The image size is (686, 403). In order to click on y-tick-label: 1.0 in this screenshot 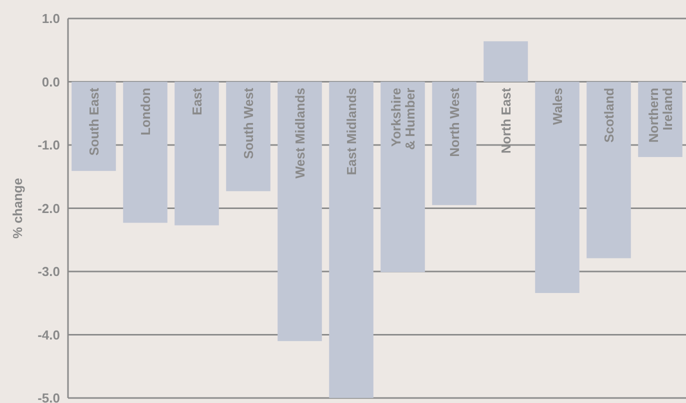, I will do `click(51, 18)`.